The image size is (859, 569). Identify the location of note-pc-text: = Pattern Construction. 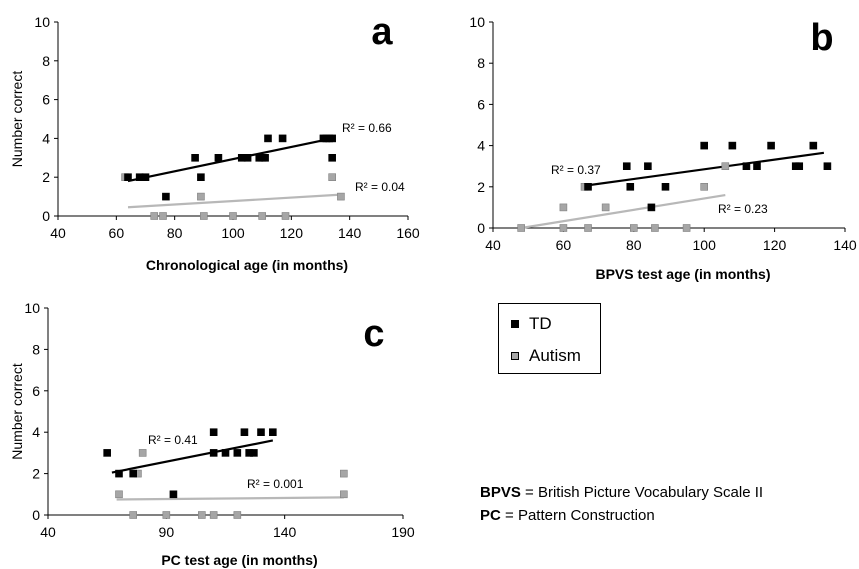
(577, 515).